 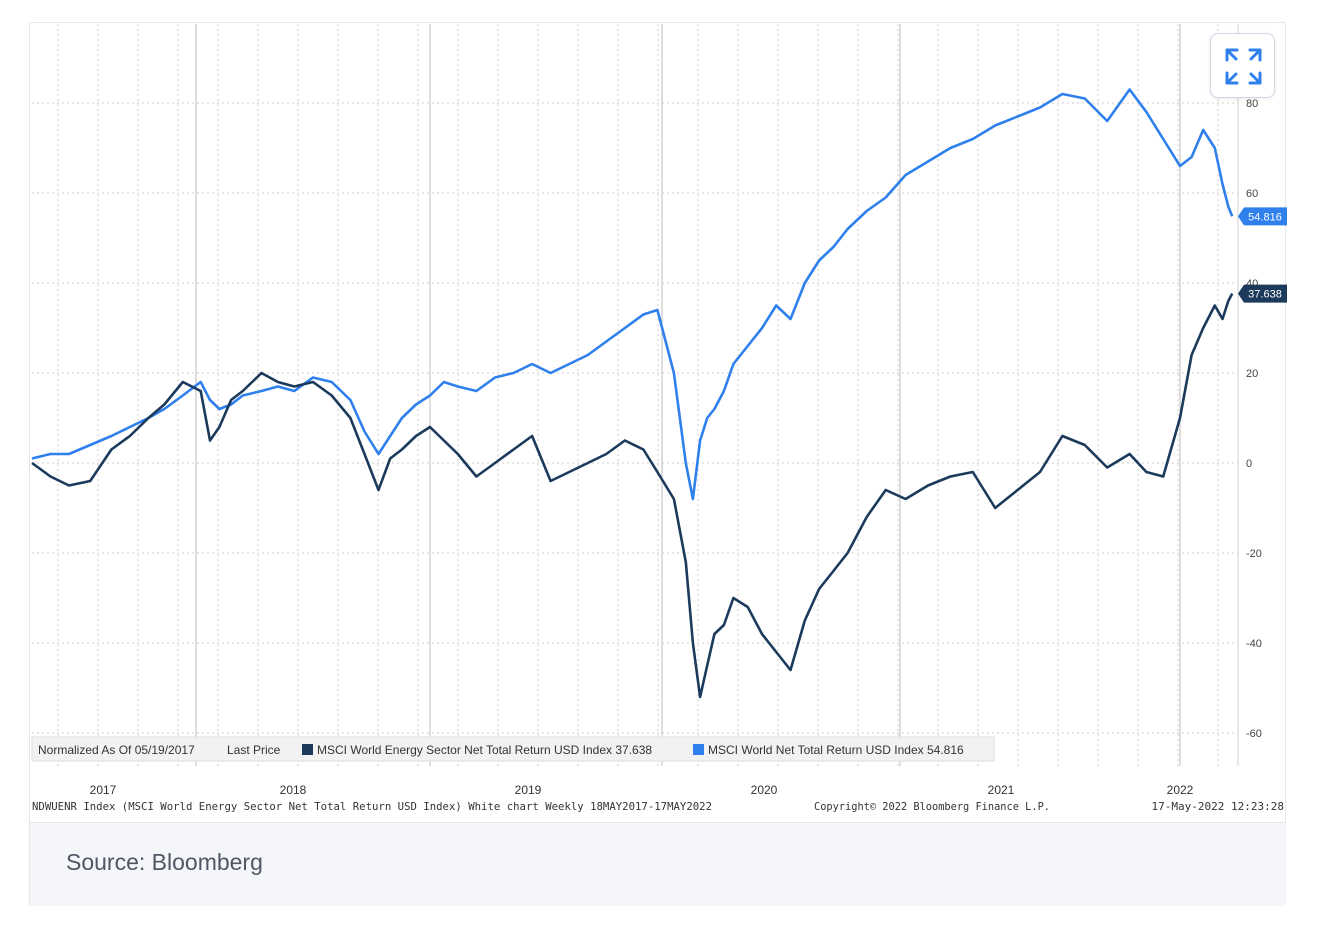 What do you see at coordinates (642, 790) in the screenshot?
I see `x-axis: 2017 2018 2019 2020 2021 2022` at bounding box center [642, 790].